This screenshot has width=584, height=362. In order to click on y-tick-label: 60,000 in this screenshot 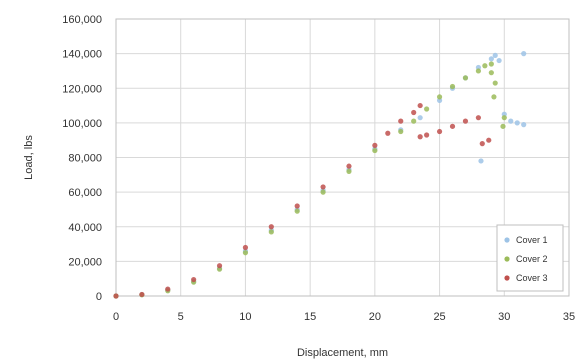, I will do `click(85, 193)`.